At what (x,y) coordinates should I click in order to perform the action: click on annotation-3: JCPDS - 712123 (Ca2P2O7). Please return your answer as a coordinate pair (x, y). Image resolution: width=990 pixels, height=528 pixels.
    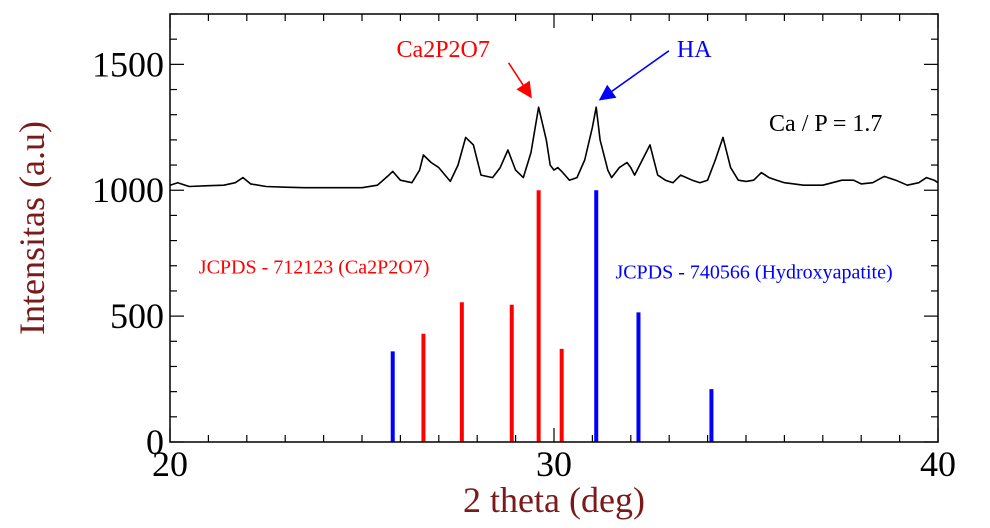
    Looking at the image, I should click on (314, 267).